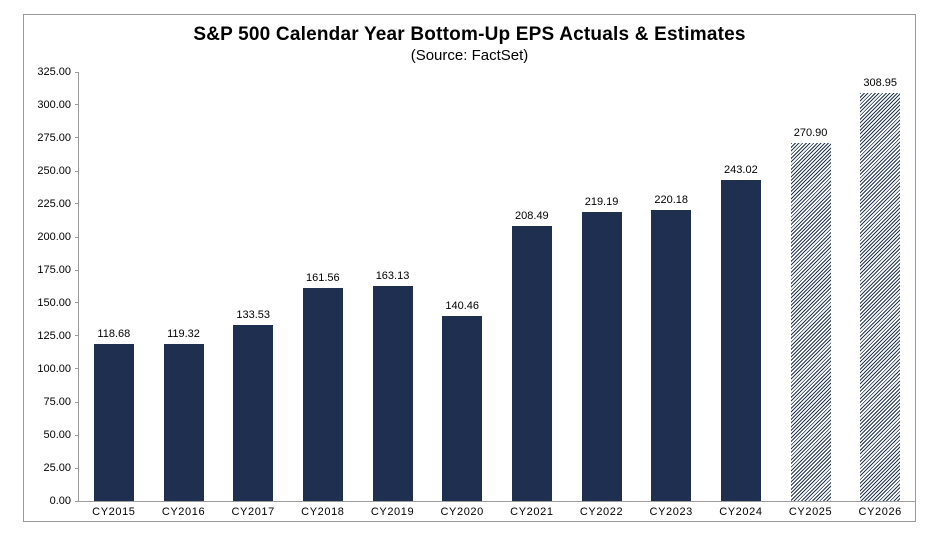  Describe the element at coordinates (392, 275) in the screenshot. I see `bar-value-label-CY2019: 163.13` at that location.